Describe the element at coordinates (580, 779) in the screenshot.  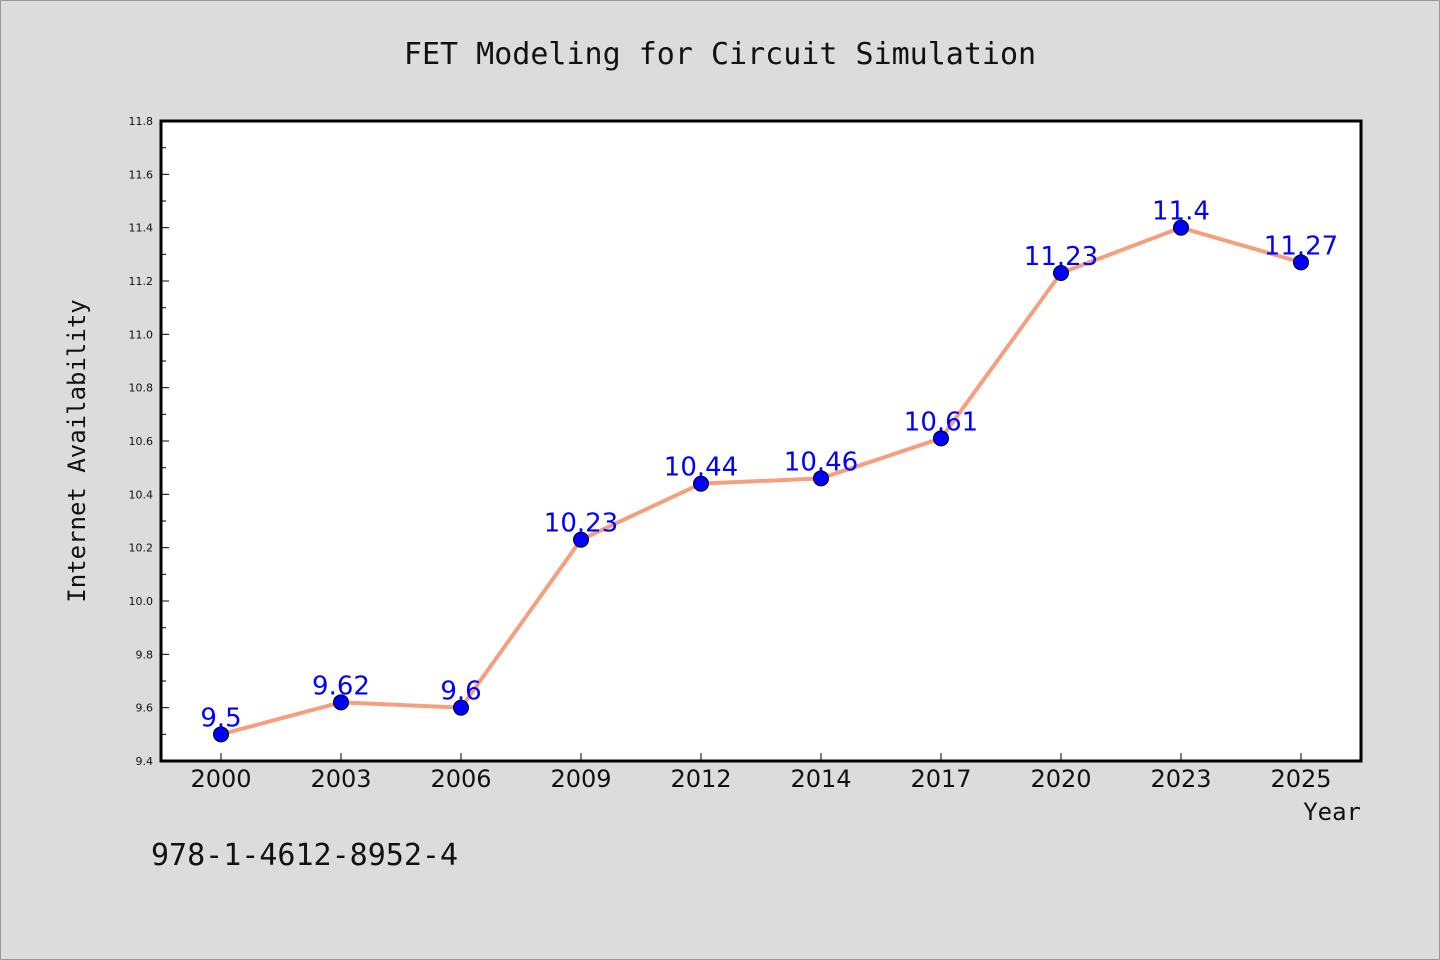
I see `x-tick-label: 2009` at that location.